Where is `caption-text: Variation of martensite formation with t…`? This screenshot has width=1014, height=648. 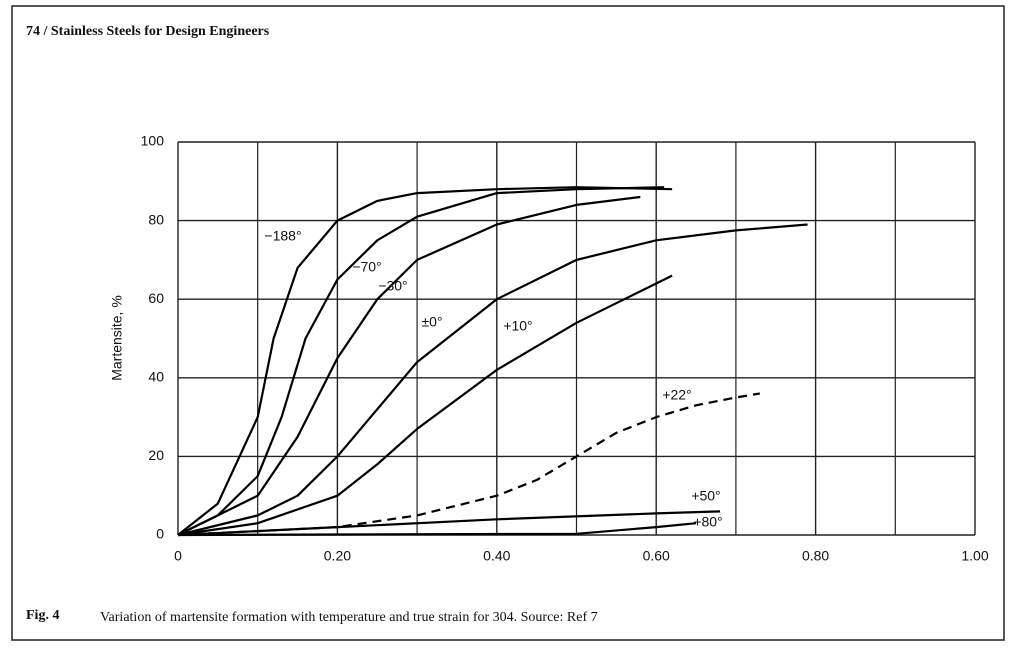
caption-text: Variation of martensite formation with t… is located at coordinates (349, 617).